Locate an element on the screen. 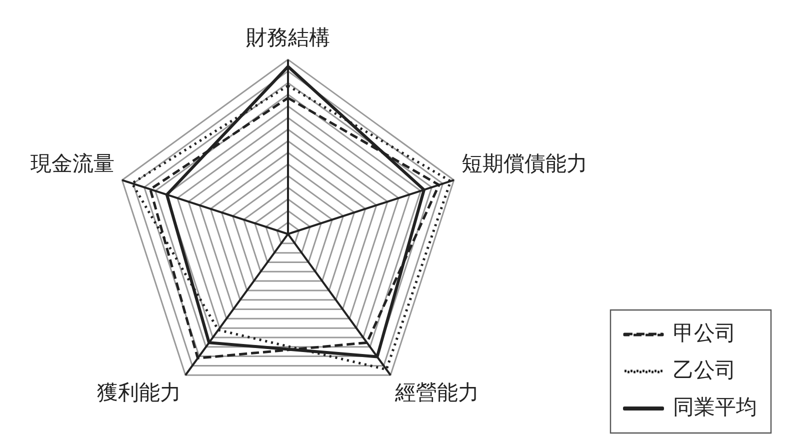 The height and width of the screenshot is (439, 807). spoke-label: 現金流量 is located at coordinates (72, 163).